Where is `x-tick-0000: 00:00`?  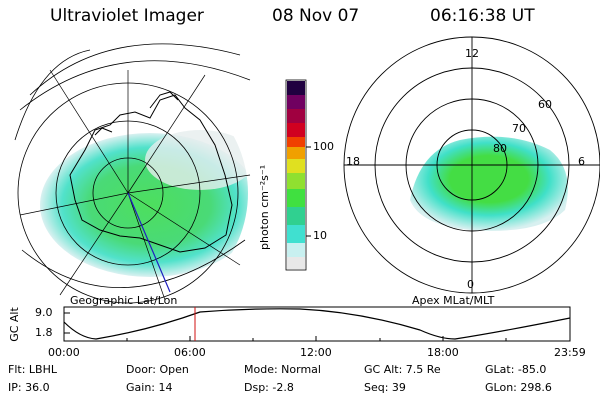
x-tick-0000: 00:00 is located at coordinates (64, 352).